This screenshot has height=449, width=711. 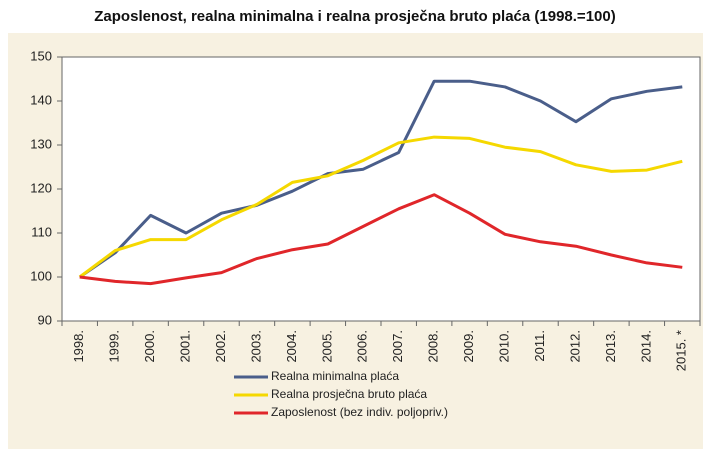 I want to click on y-tick-label: 150, so click(x=41, y=55).